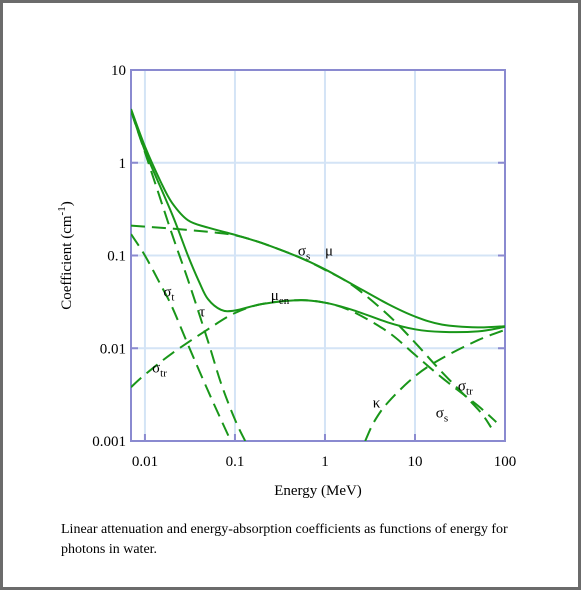 Image resolution: width=581 pixels, height=590 pixels. Describe the element at coordinates (62, 210) in the screenshot. I see `y-axis-title-sup: -1` at that location.